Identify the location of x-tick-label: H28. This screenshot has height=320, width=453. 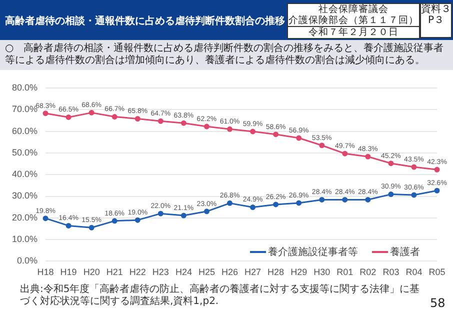
(276, 272).